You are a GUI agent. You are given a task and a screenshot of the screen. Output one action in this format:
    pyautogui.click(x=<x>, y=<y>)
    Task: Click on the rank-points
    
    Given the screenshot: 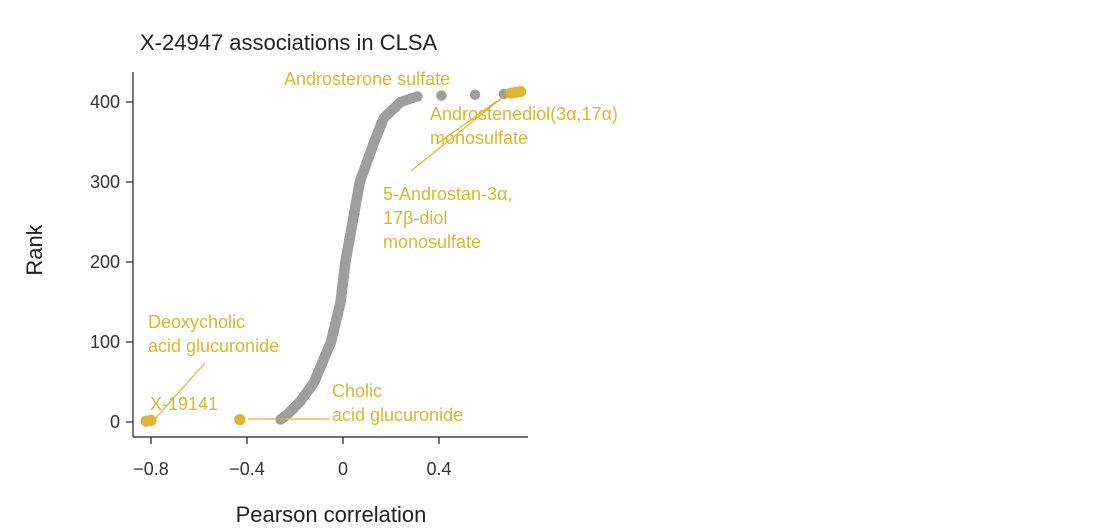 What is the action you would take?
    pyautogui.click(x=392, y=256)
    